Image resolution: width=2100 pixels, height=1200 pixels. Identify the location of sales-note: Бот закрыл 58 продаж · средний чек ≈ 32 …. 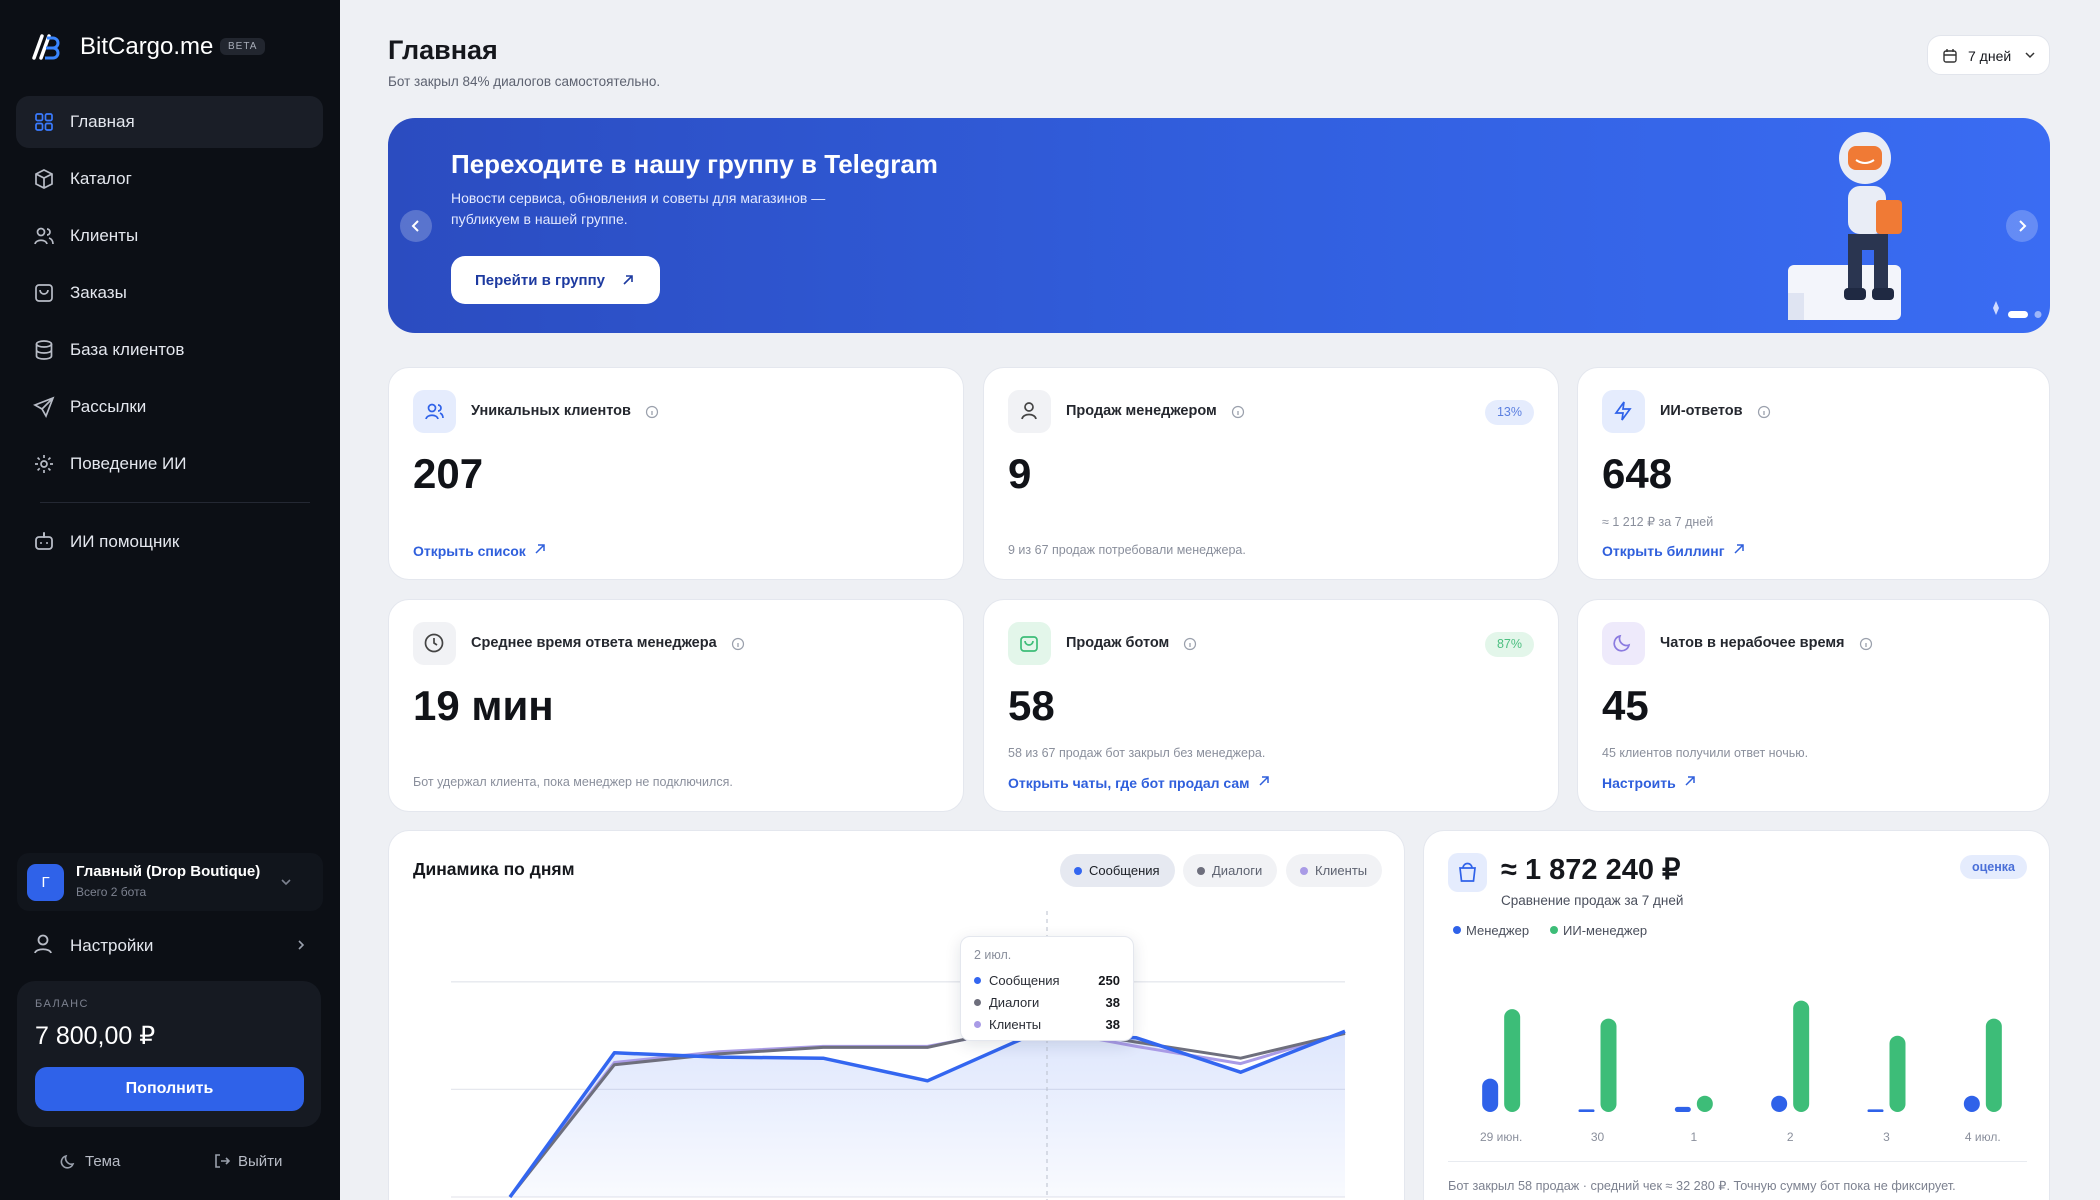
(1702, 1186).